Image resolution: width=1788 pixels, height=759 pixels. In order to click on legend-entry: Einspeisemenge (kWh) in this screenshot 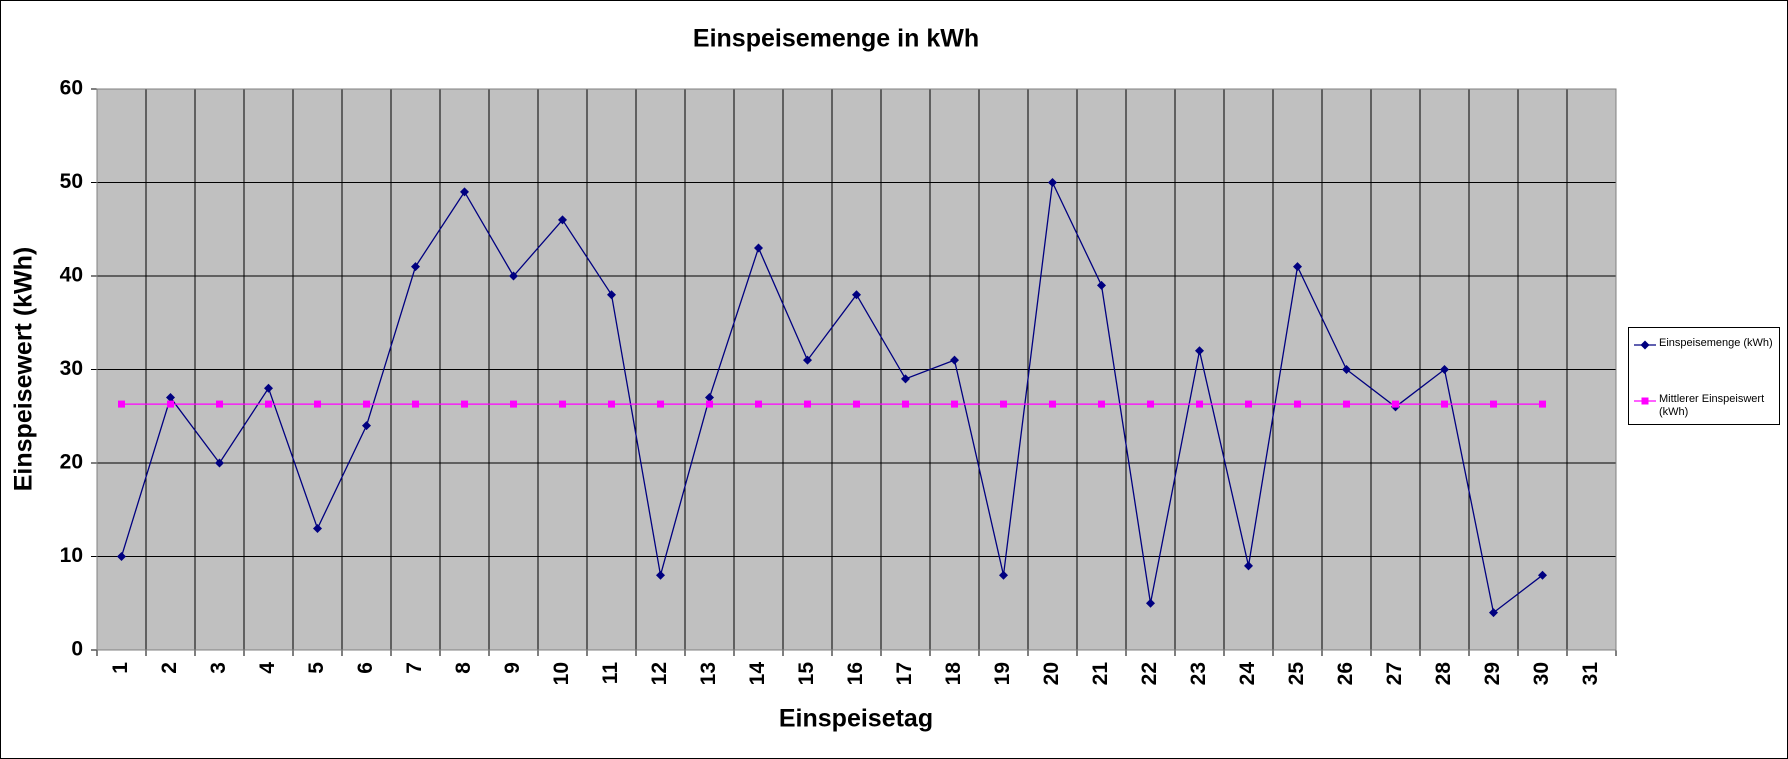, I will do `click(1716, 343)`.